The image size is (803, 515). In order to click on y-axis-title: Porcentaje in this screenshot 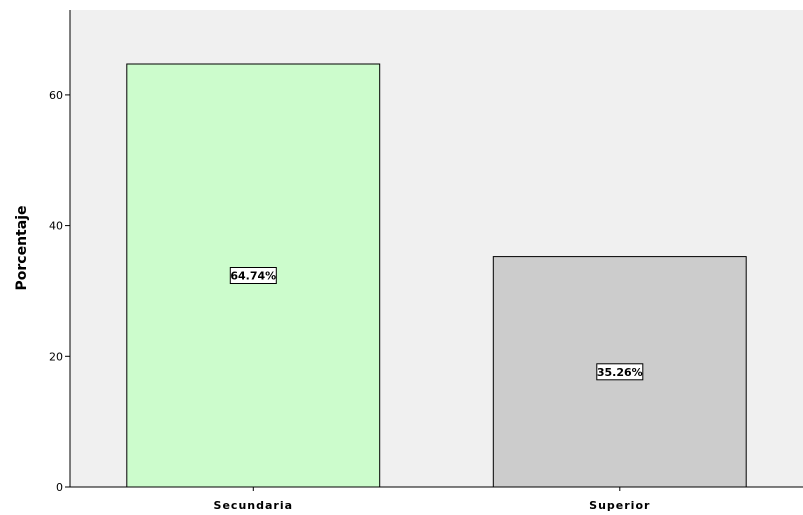, I will do `click(22, 248)`.